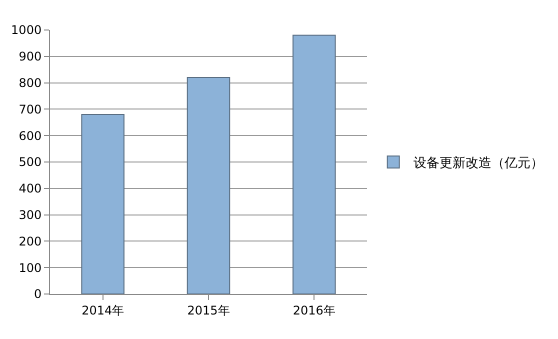 The image size is (558, 339). Describe the element at coordinates (30, 215) in the screenshot. I see `y-tick-label: 300` at that location.